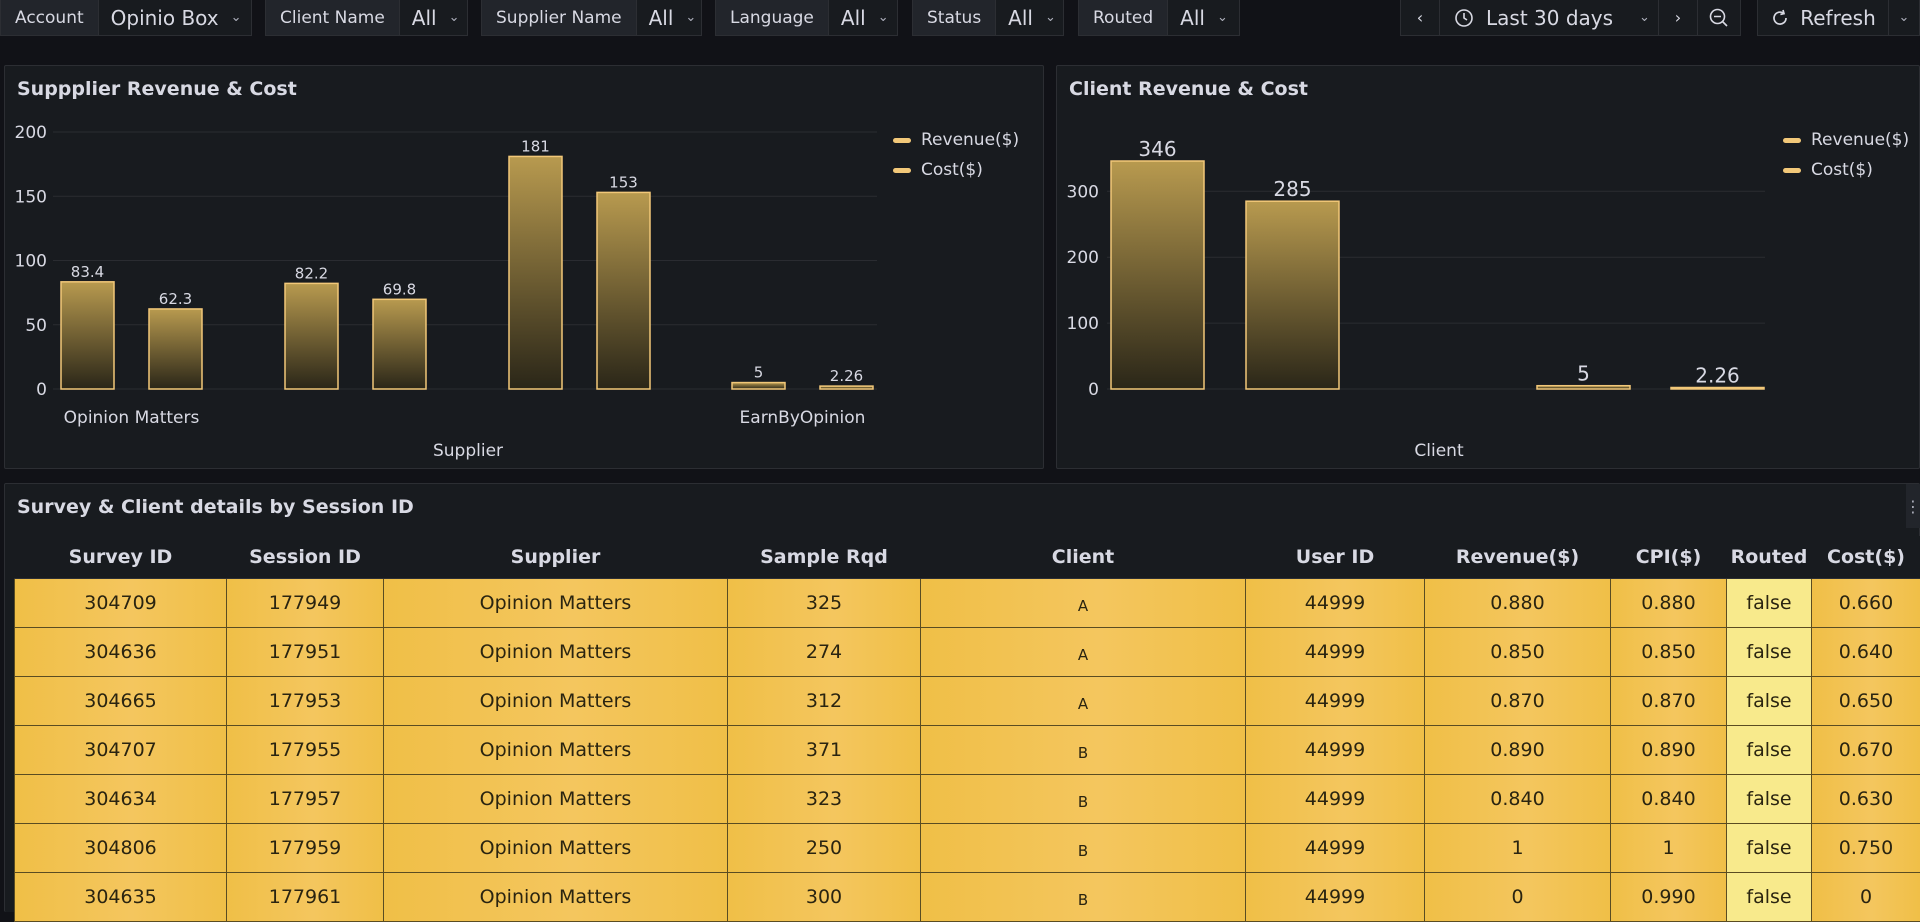 This screenshot has width=1920, height=922. What do you see at coordinates (121, 602) in the screenshot?
I see `table-cell: 304709` at bounding box center [121, 602].